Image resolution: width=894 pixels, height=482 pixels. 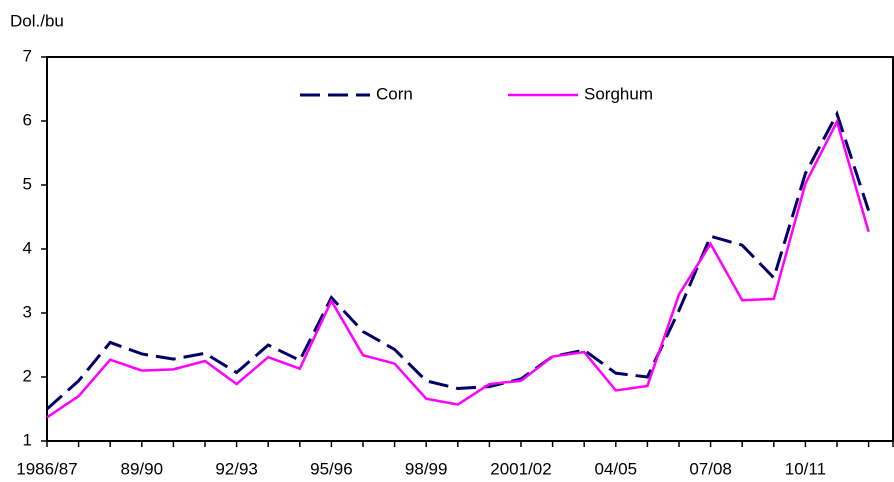 I want to click on y-tick-label: 1, so click(x=27, y=439).